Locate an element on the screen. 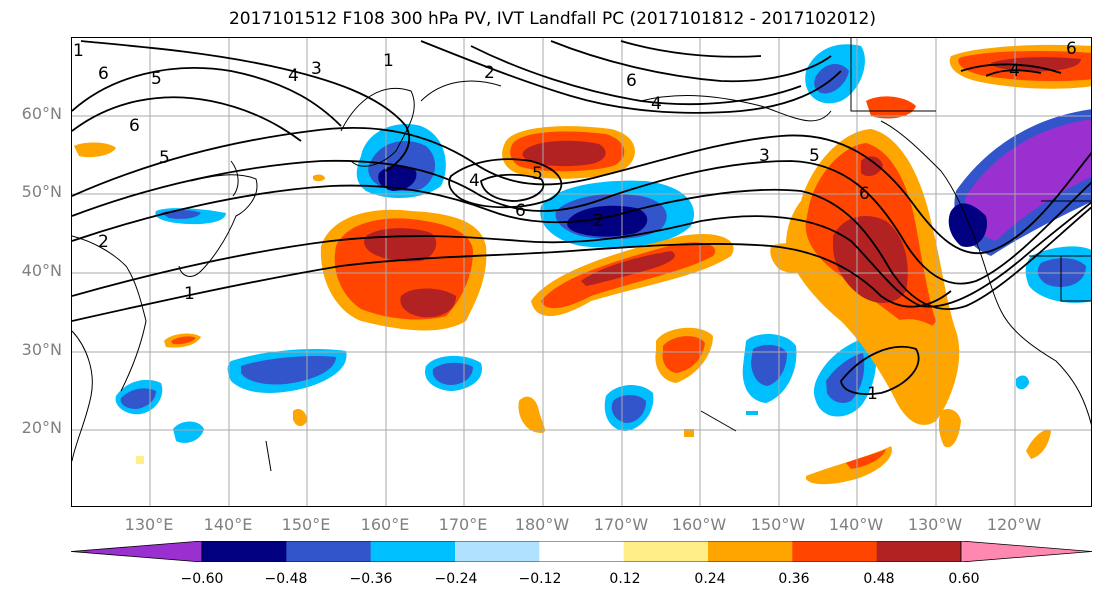 Image resolution: width=1105 pixels, height=601 pixels. lat-label-60n: 60°N is located at coordinates (41, 113).